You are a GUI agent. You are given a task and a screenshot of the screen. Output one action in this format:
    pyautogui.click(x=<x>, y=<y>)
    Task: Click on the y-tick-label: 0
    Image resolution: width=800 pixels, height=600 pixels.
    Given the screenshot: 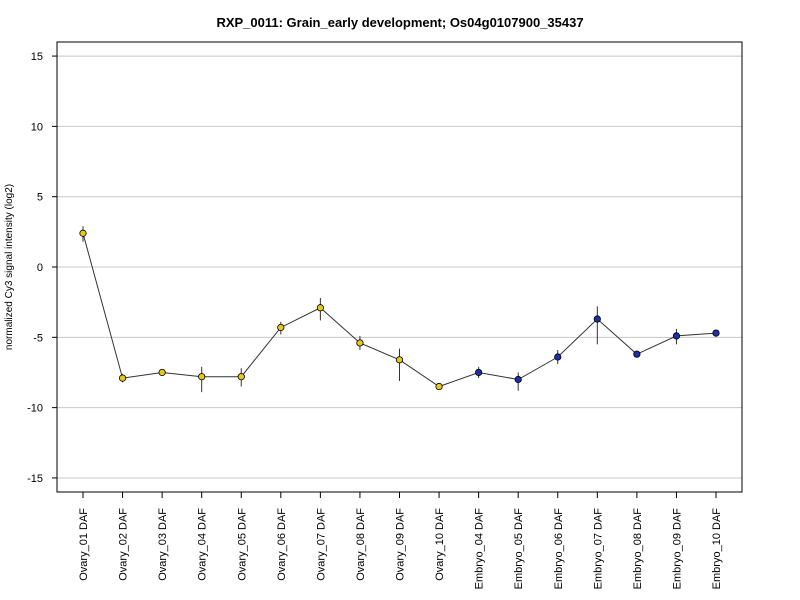 What is the action you would take?
    pyautogui.click(x=40, y=268)
    